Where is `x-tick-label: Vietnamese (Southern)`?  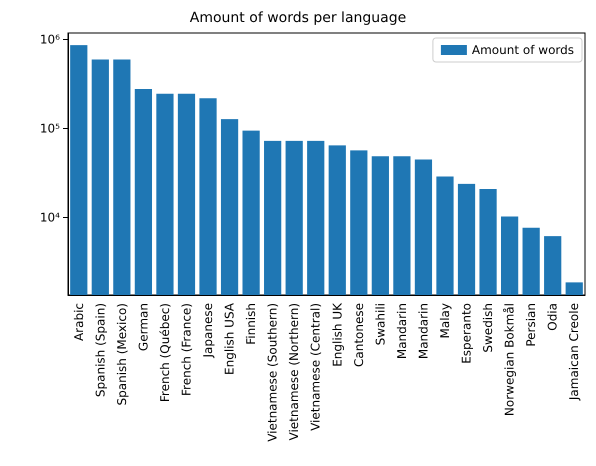 x-tick-label: Vietnamese (Southern) is located at coordinates (273, 372).